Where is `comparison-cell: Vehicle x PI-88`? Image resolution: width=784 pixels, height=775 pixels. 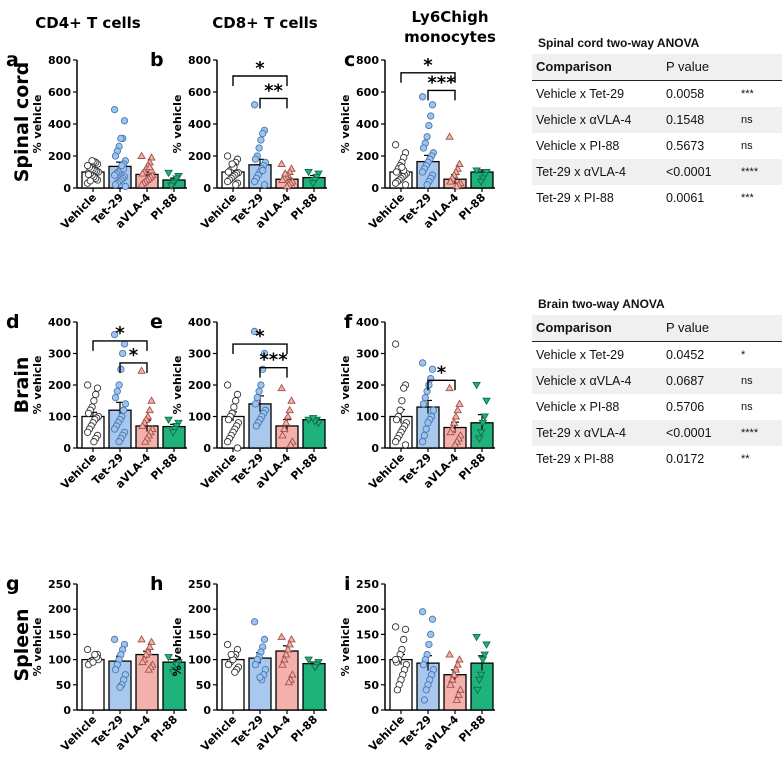
comparison-cell: Vehicle x PI-88 is located at coordinates (578, 146).